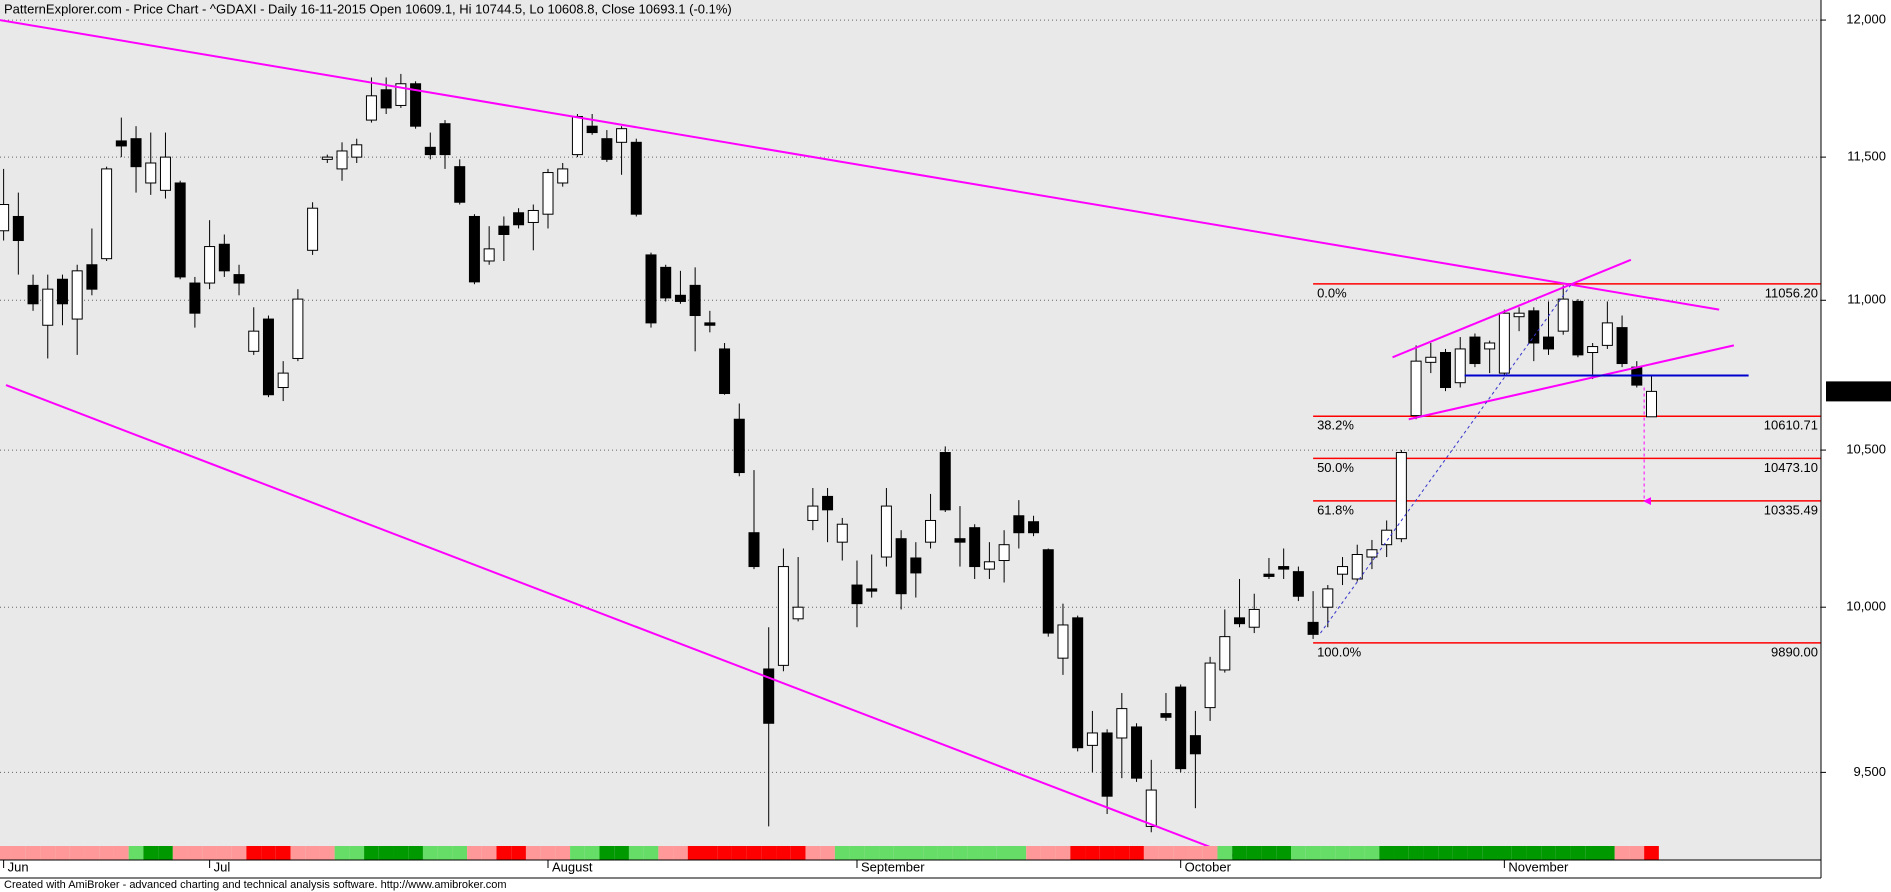 Image resolution: width=1891 pixels, height=892 pixels. I want to click on y-tick-label: 10,000, so click(1866, 606).